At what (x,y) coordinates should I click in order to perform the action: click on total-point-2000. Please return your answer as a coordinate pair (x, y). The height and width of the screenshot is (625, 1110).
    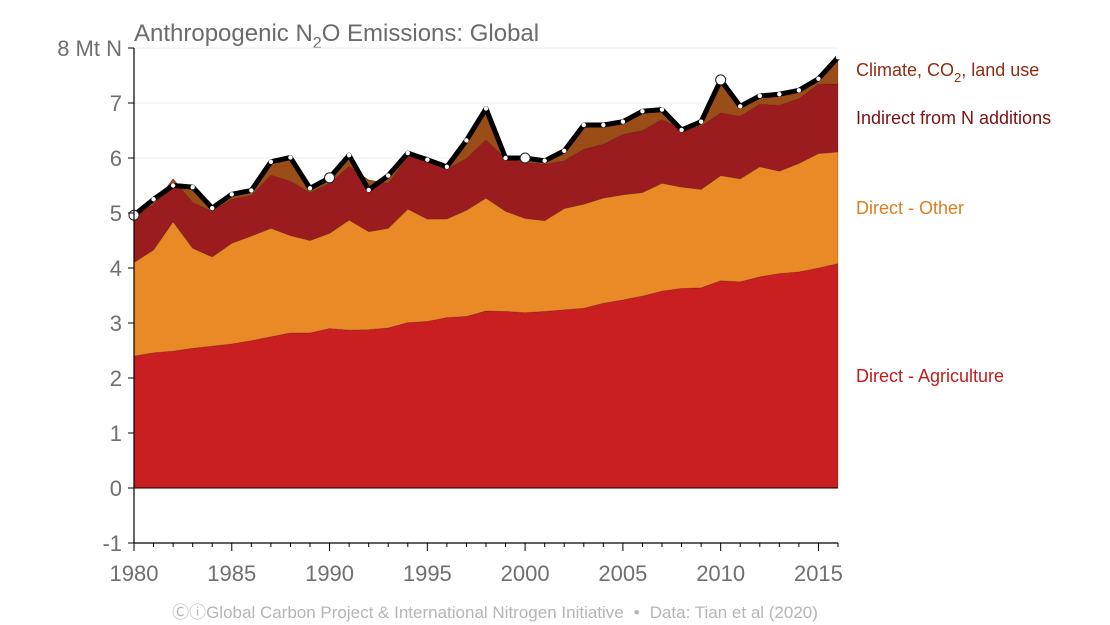
    Looking at the image, I should click on (525, 158).